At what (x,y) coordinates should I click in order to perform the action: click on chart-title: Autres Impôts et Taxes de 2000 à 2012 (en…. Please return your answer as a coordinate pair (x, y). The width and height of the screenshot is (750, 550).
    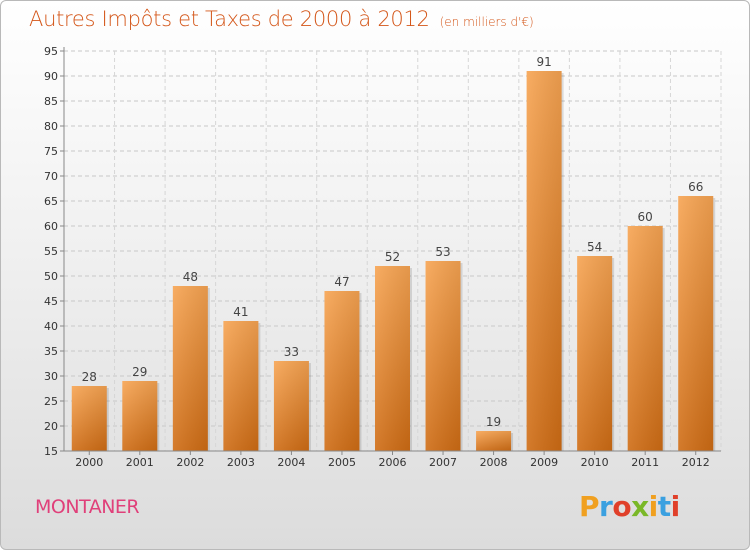
    Looking at the image, I should click on (281, 19).